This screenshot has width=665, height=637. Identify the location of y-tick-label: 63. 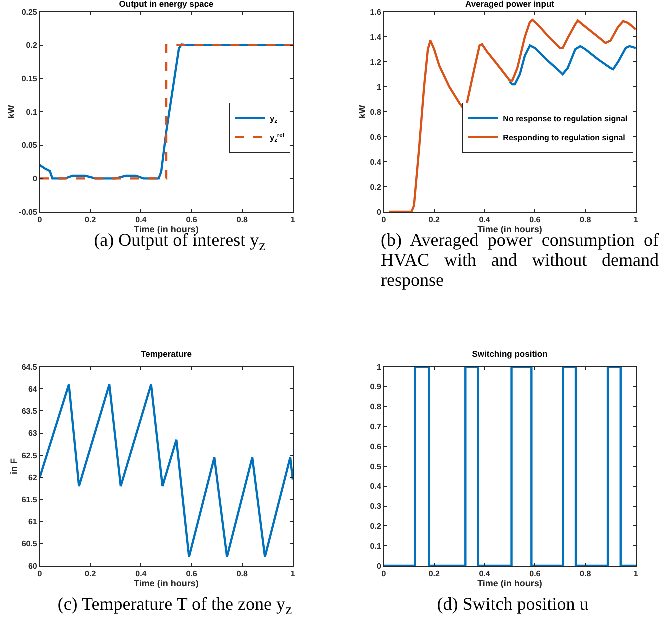
(33, 433).